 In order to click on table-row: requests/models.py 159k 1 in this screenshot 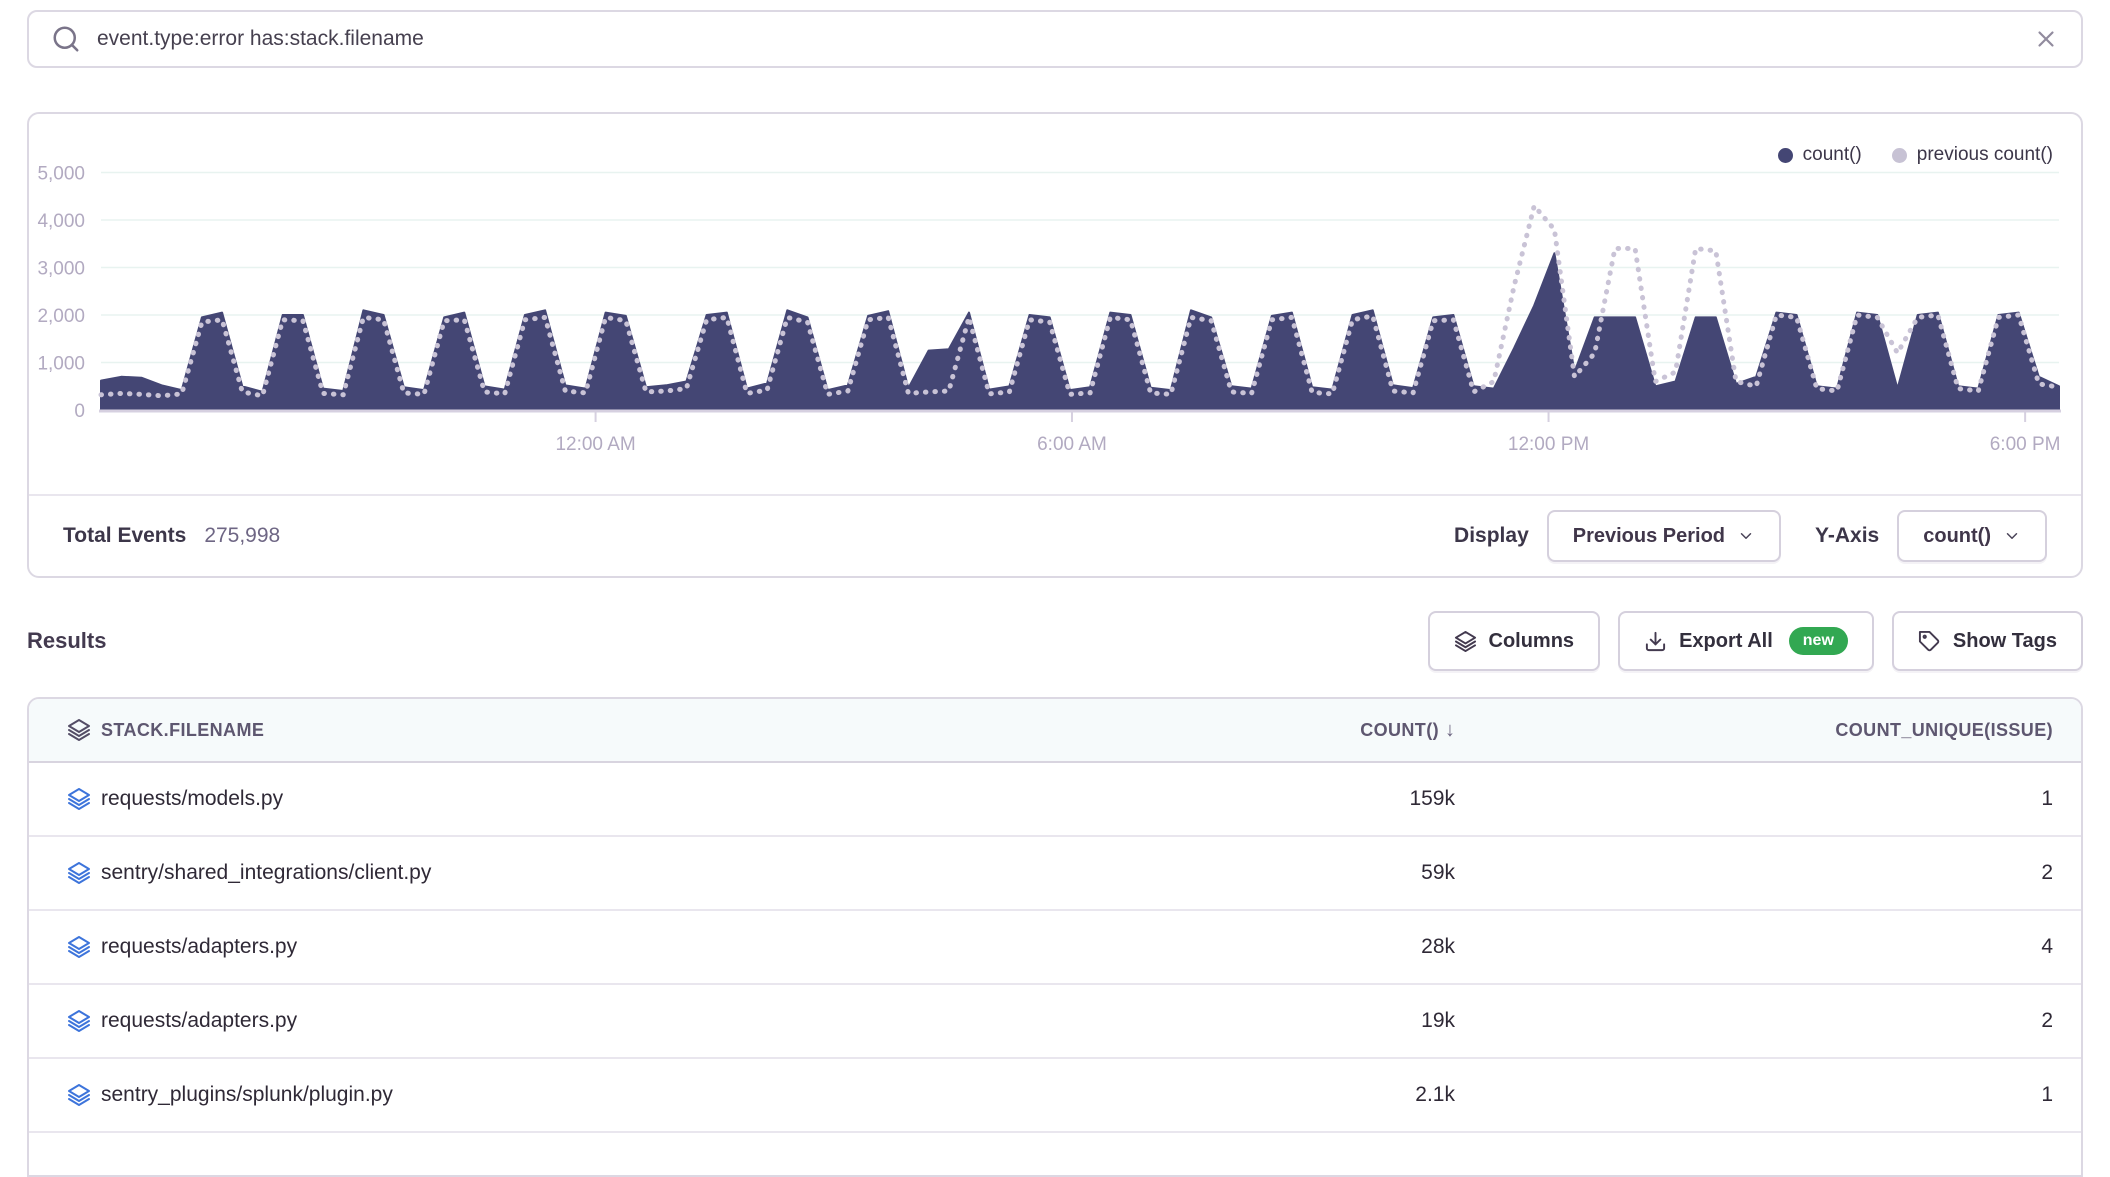, I will do `click(1055, 800)`.